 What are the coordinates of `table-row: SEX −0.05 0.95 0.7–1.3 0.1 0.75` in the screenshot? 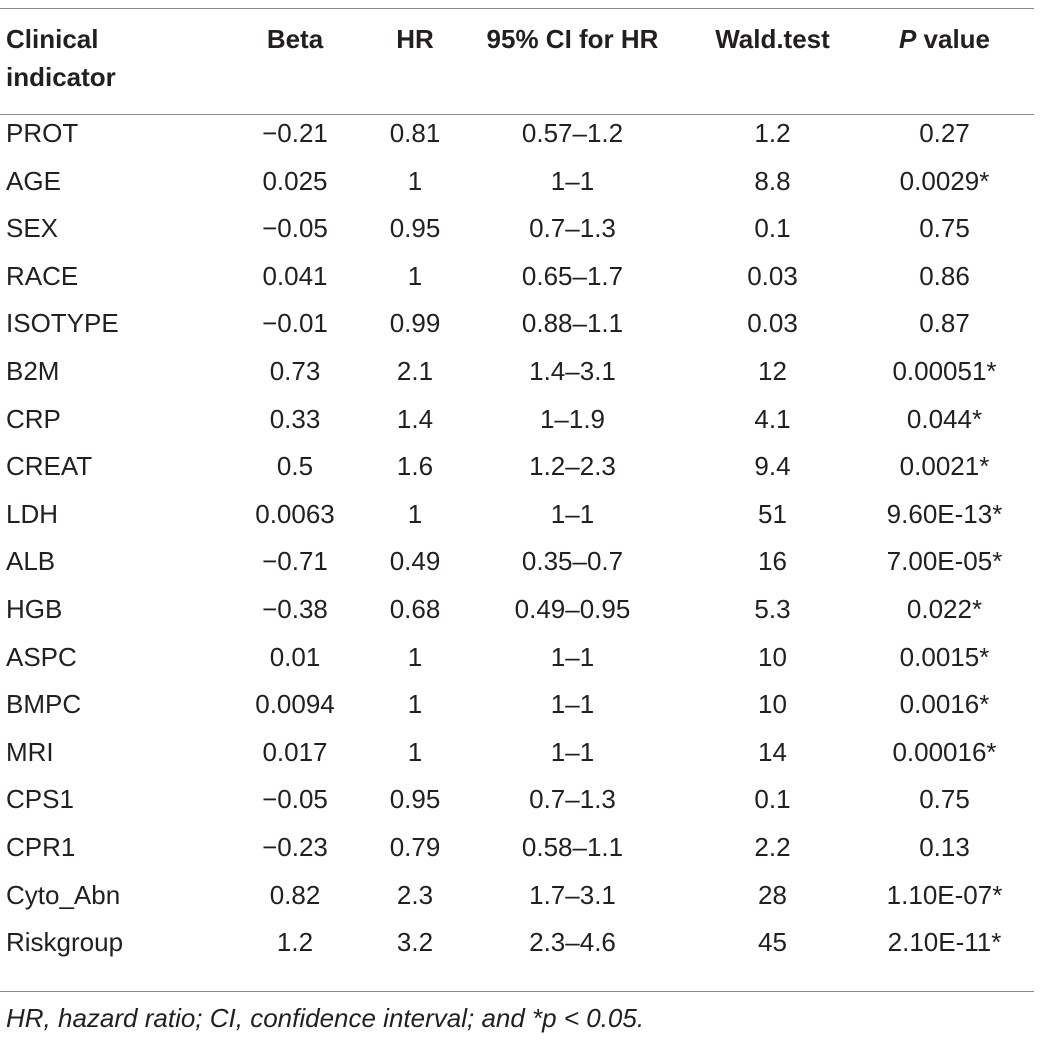 It's located at (517, 229).